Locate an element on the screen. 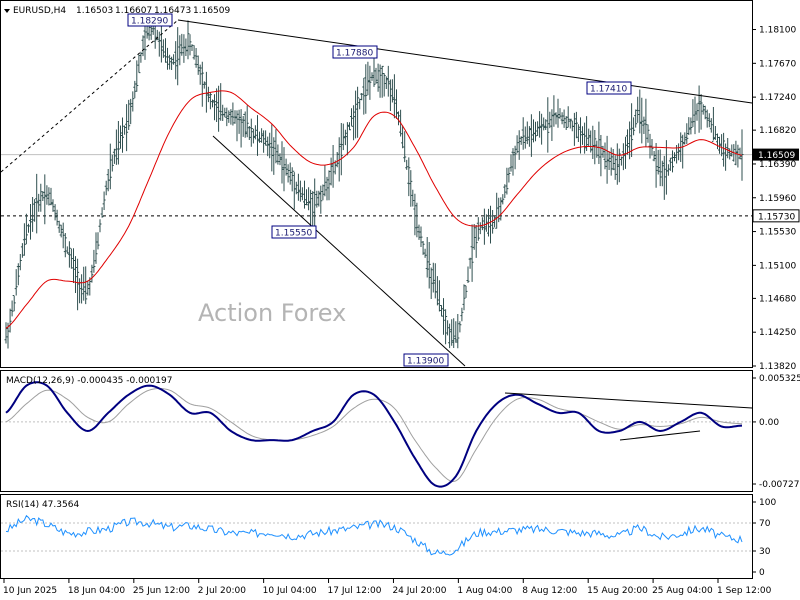 The image size is (800, 600). descending-support-line is located at coordinates (339, 251).